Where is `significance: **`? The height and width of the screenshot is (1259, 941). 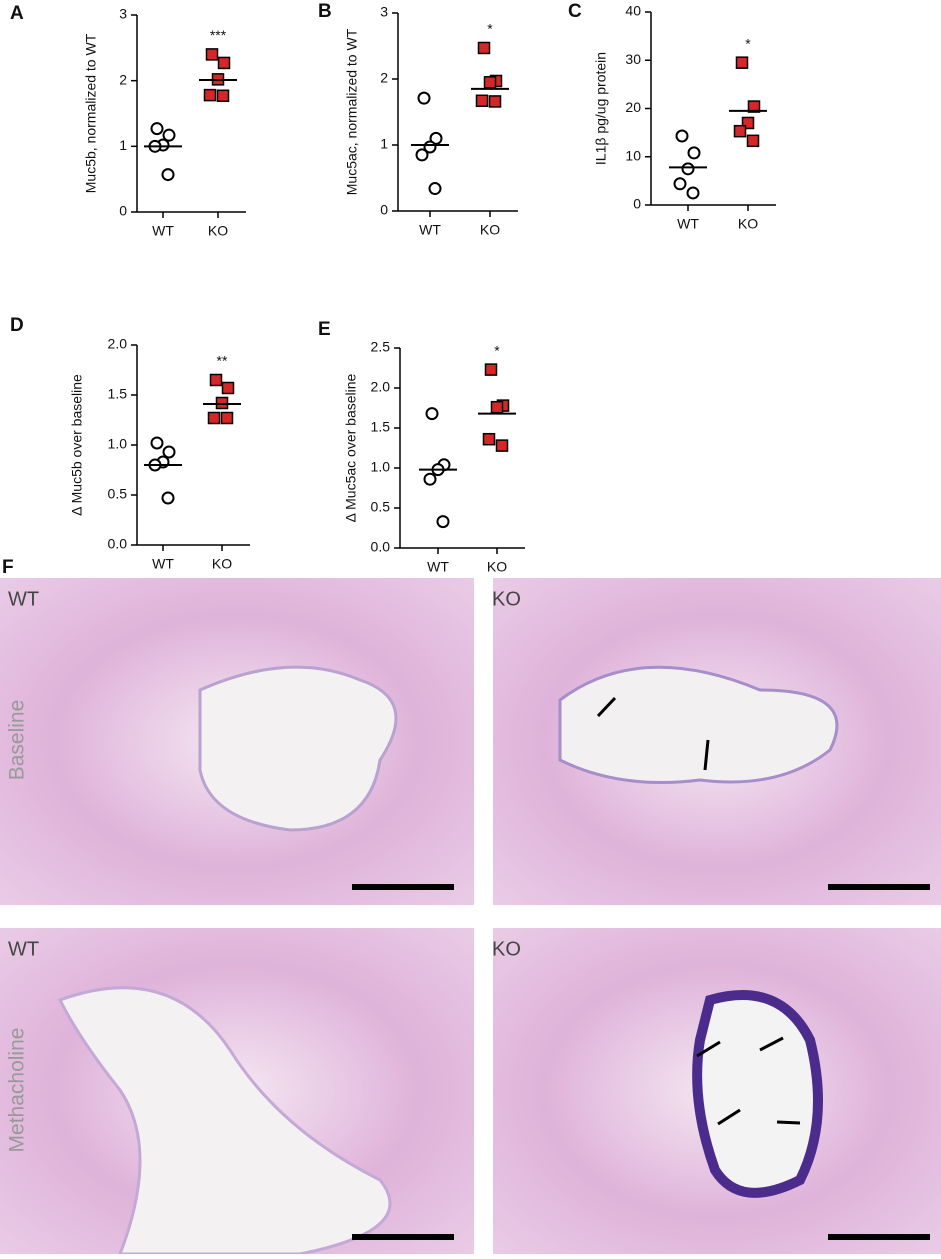 significance: ** is located at coordinates (222, 361).